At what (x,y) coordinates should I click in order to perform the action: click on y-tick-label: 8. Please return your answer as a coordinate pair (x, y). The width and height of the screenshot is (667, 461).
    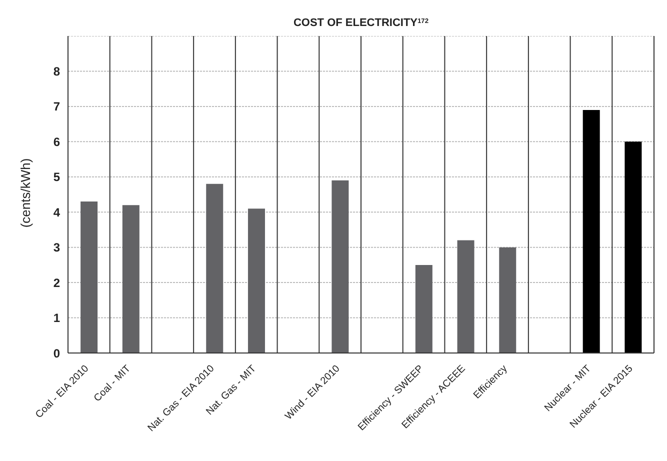
    Looking at the image, I should click on (56, 71).